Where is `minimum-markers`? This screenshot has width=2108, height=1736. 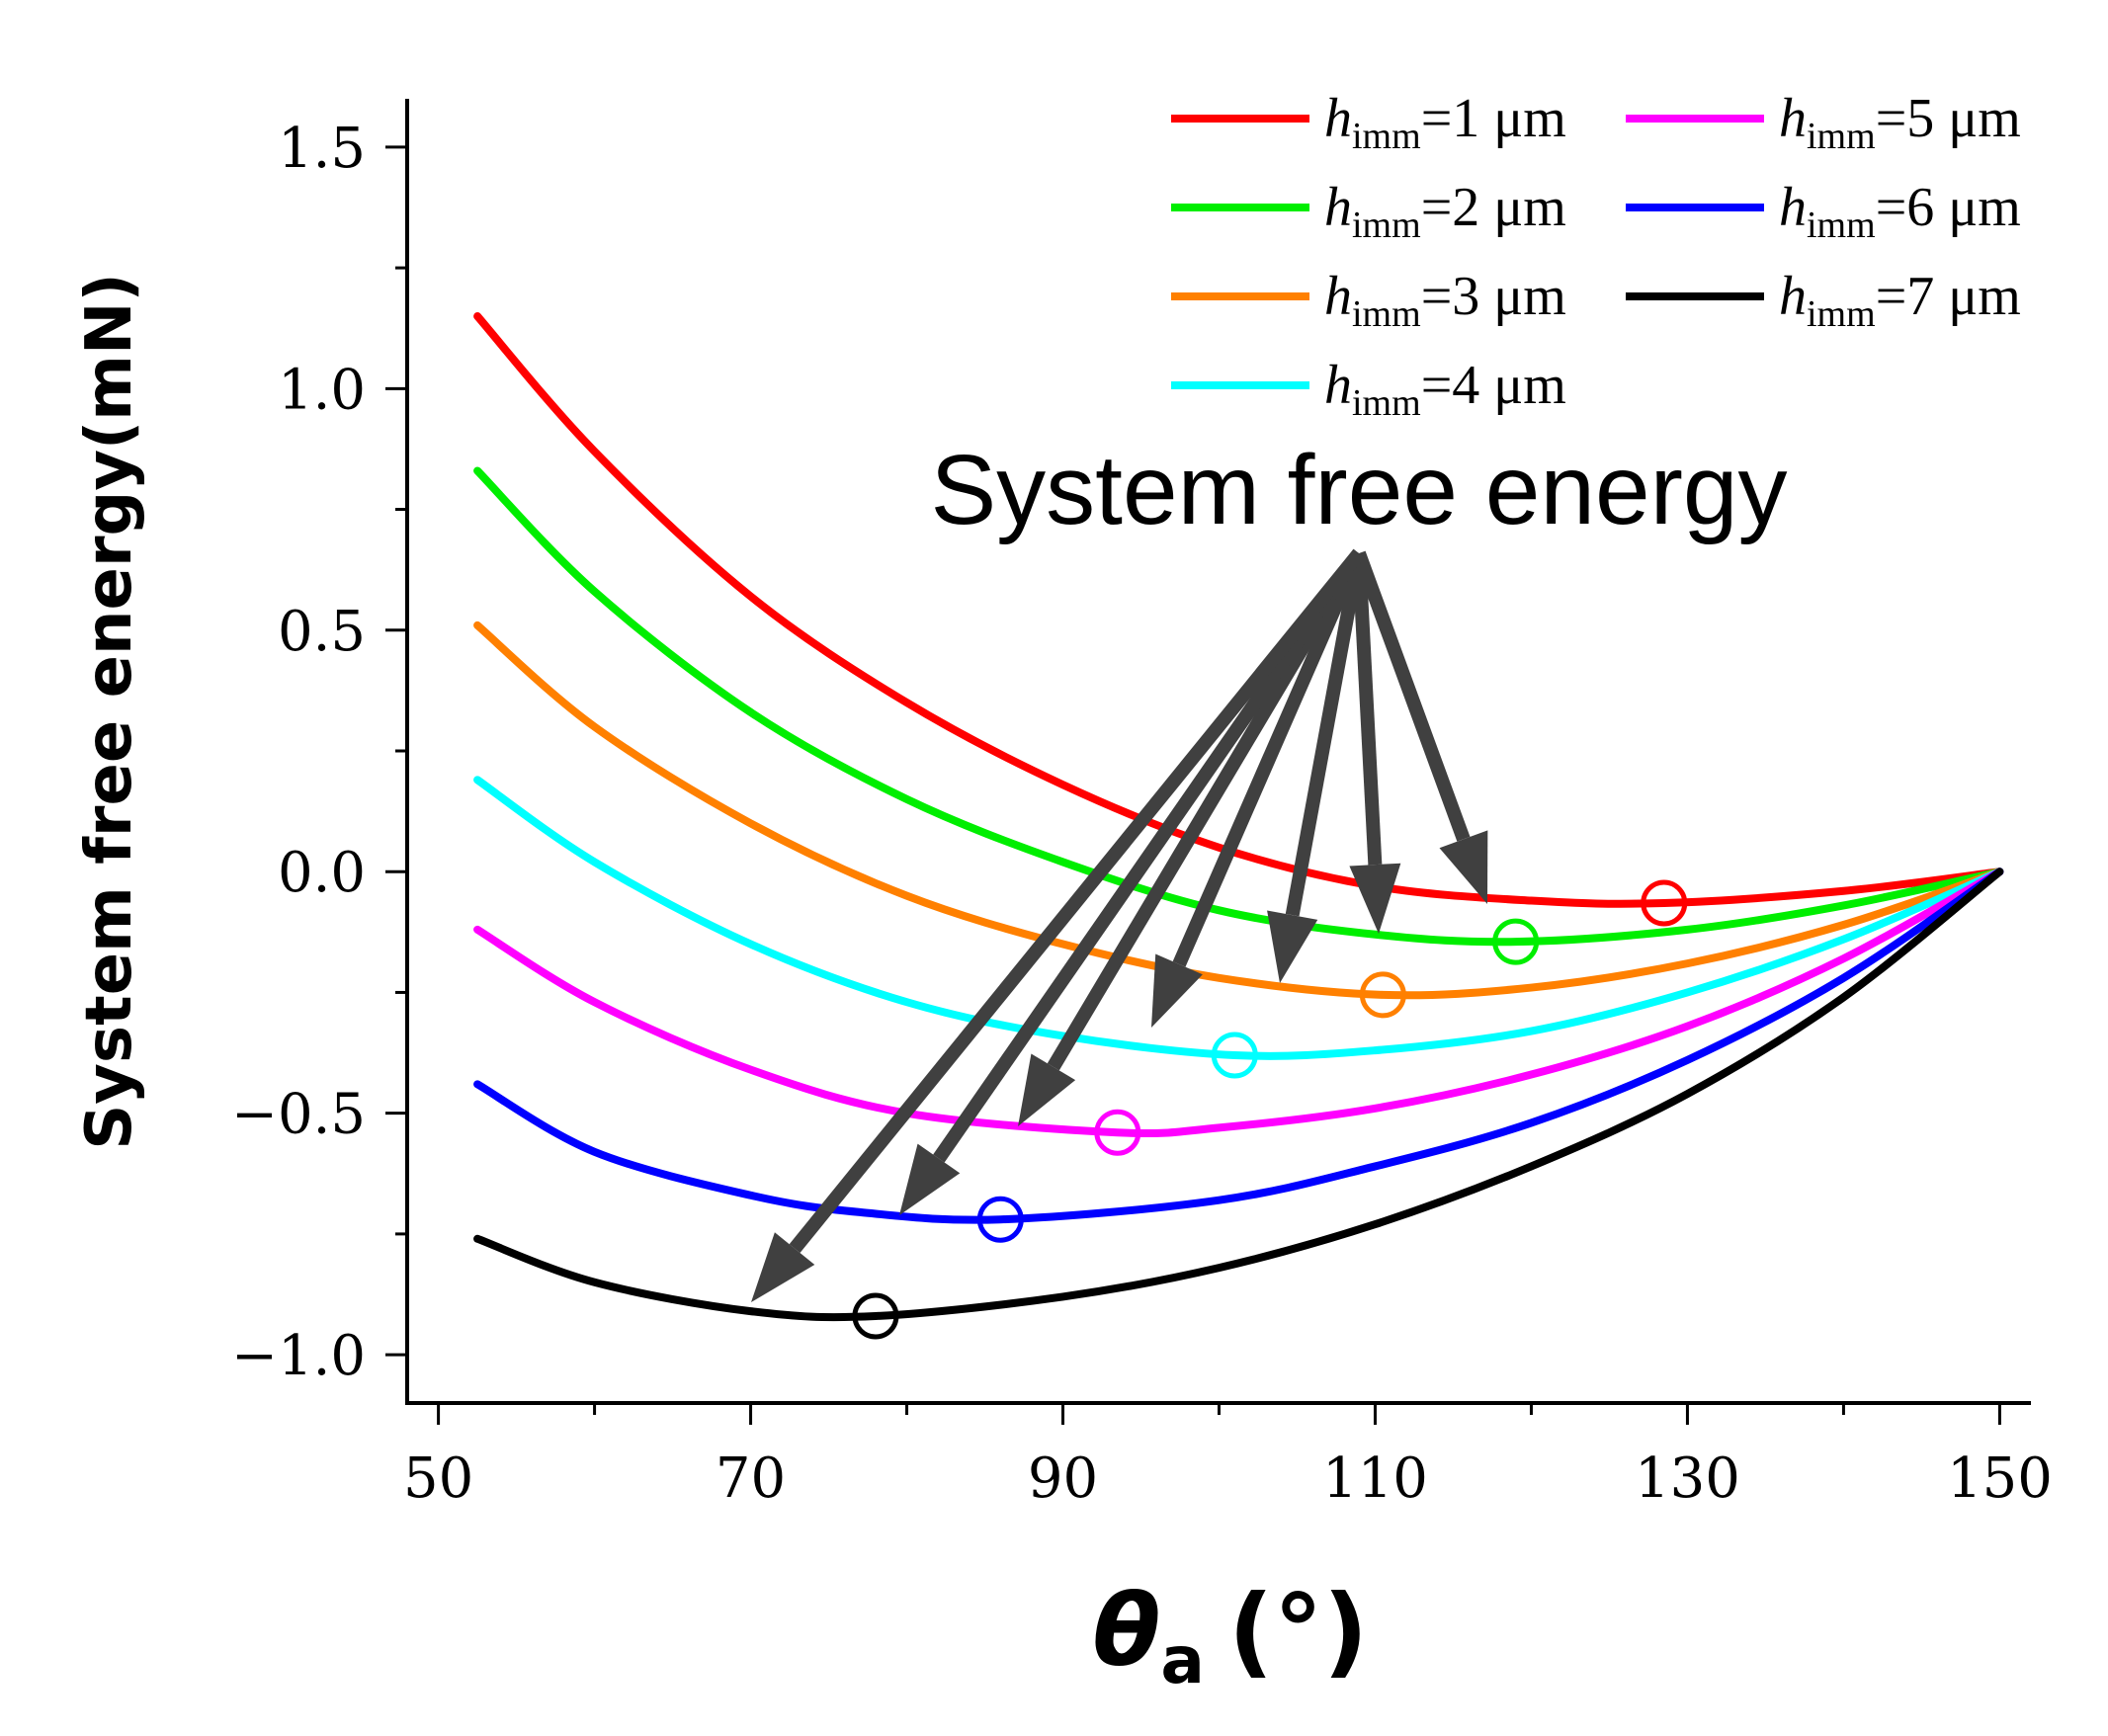
minimum-markers is located at coordinates (1270, 1109).